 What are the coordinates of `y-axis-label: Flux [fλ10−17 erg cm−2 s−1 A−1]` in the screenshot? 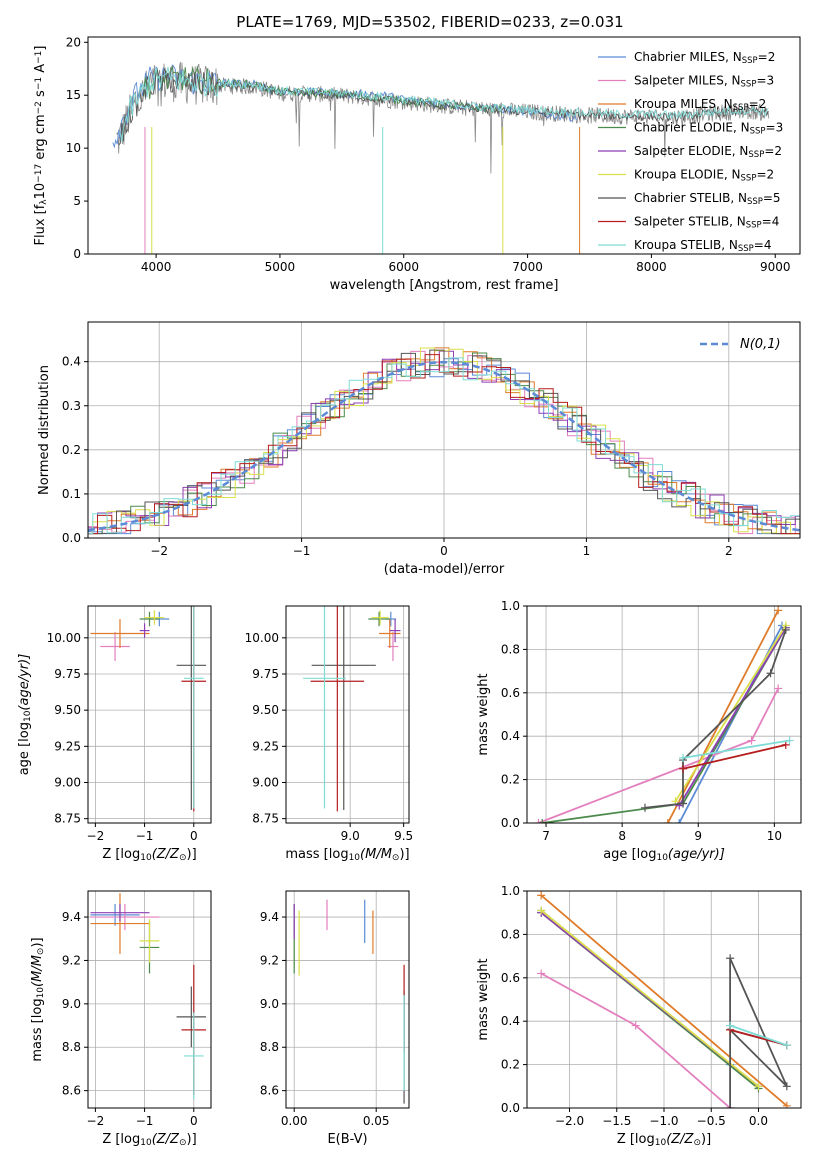 It's located at (41, 146).